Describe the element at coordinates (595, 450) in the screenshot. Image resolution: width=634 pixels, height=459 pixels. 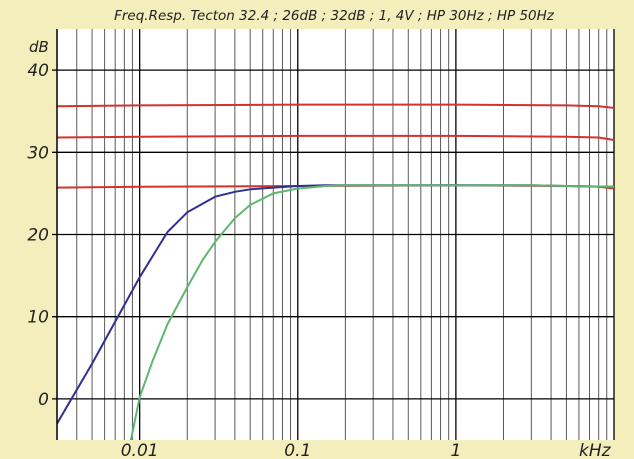
I see `x-axis-unit-label: kHz` at that location.